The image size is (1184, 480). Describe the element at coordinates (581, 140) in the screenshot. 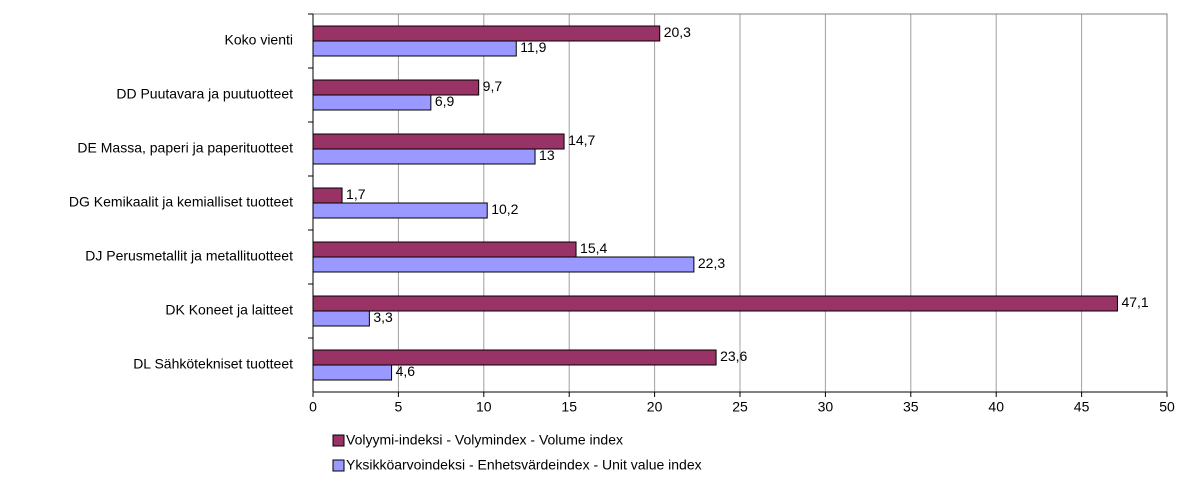

I see `data-label: 14,7` at that location.